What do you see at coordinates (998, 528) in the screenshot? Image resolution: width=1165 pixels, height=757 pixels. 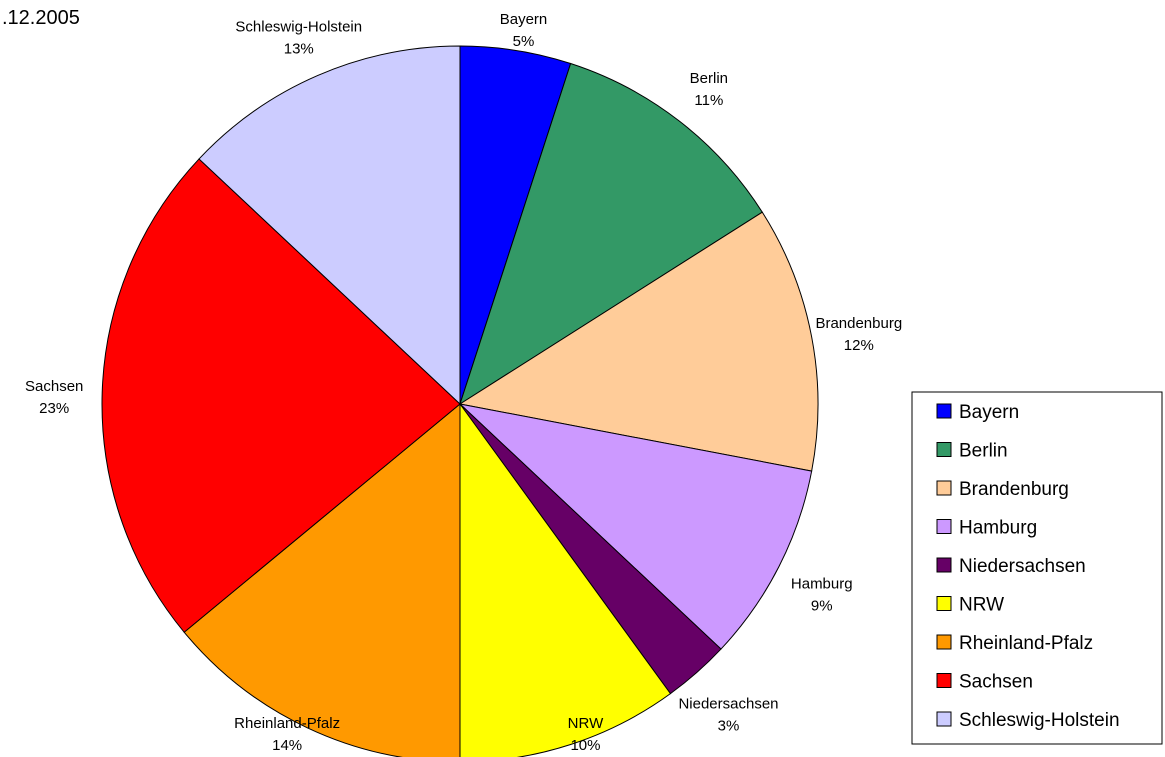 I see `legend-entry: Hamburg` at bounding box center [998, 528].